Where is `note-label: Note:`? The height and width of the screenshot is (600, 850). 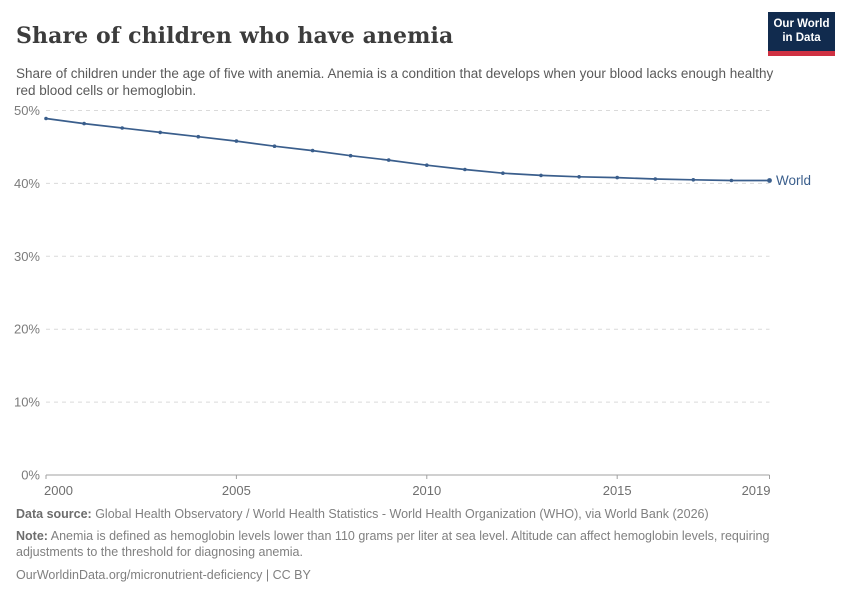 note-label: Note: is located at coordinates (32, 535).